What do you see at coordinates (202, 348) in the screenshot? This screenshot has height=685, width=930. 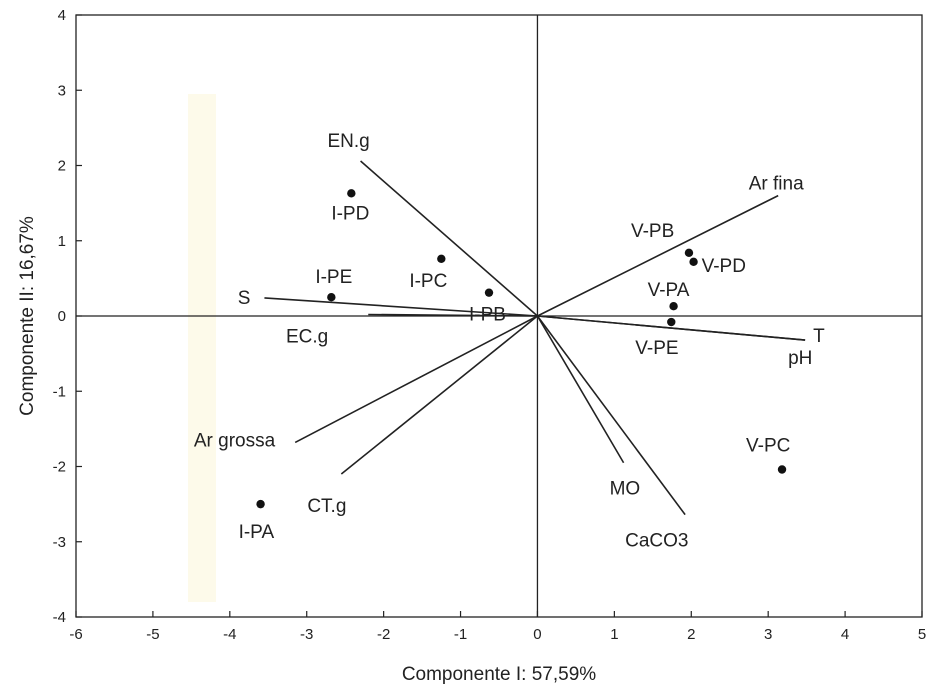 I see `faint-highlight-band` at bounding box center [202, 348].